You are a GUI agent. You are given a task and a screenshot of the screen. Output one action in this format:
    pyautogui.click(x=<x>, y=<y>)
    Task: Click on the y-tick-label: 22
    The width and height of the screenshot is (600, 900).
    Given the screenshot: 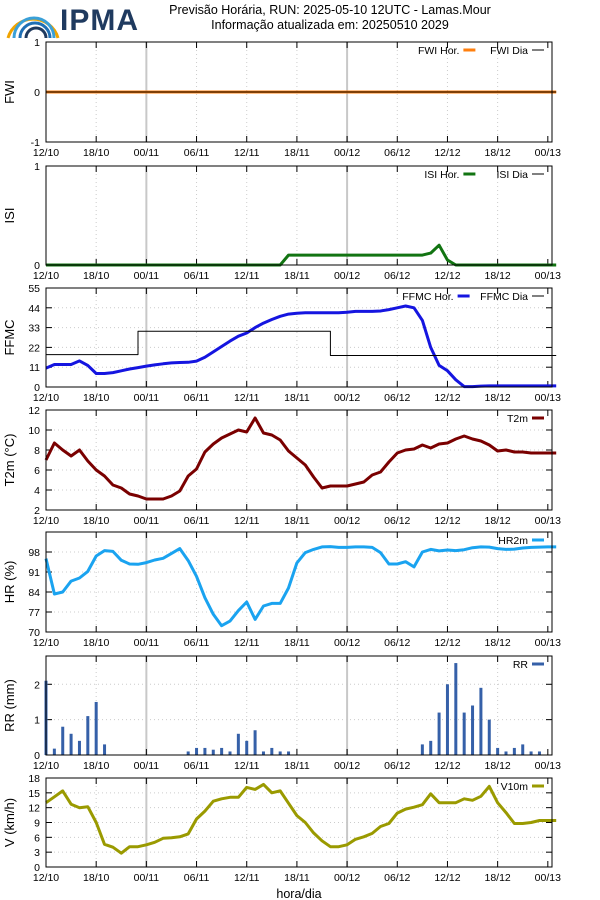 What is the action you would take?
    pyautogui.click(x=34, y=348)
    